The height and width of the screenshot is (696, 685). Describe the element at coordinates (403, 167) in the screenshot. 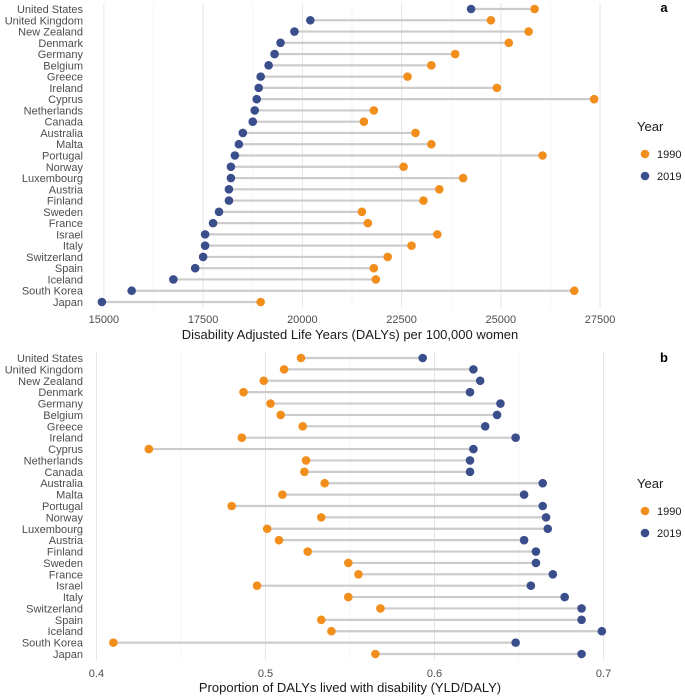

I see `point-1990-a-norway` at that location.